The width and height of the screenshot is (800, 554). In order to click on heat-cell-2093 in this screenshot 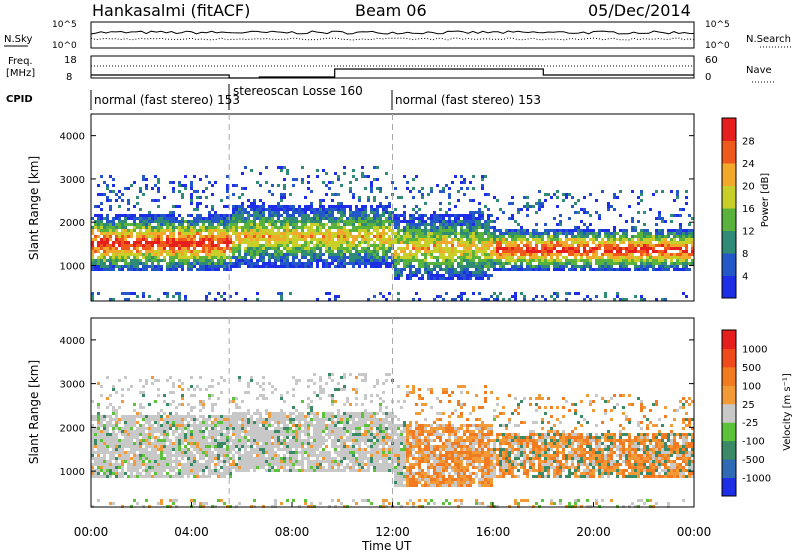, I will do `click(404, 269)`.